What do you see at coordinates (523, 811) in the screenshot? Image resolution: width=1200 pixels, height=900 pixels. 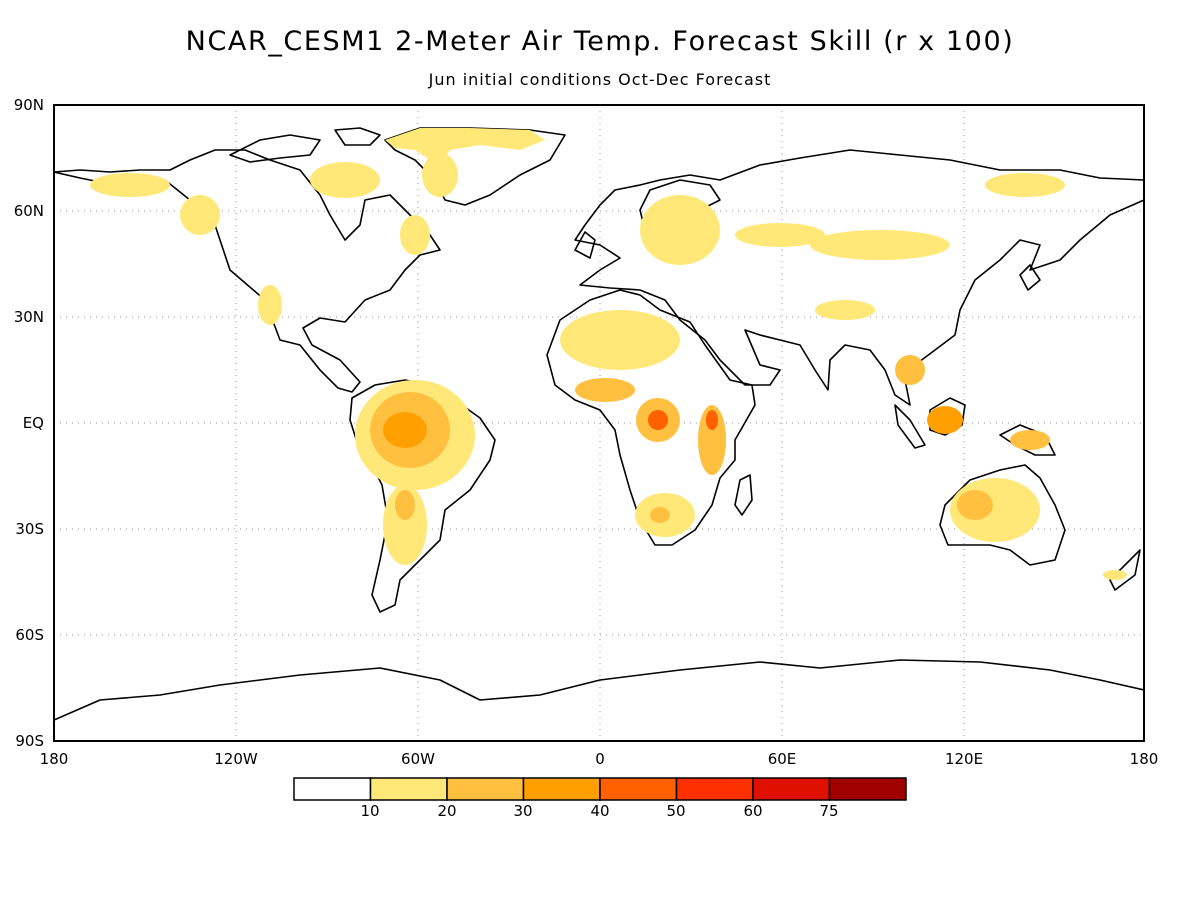 I see `colorbar-label-30: 30` at bounding box center [523, 811].